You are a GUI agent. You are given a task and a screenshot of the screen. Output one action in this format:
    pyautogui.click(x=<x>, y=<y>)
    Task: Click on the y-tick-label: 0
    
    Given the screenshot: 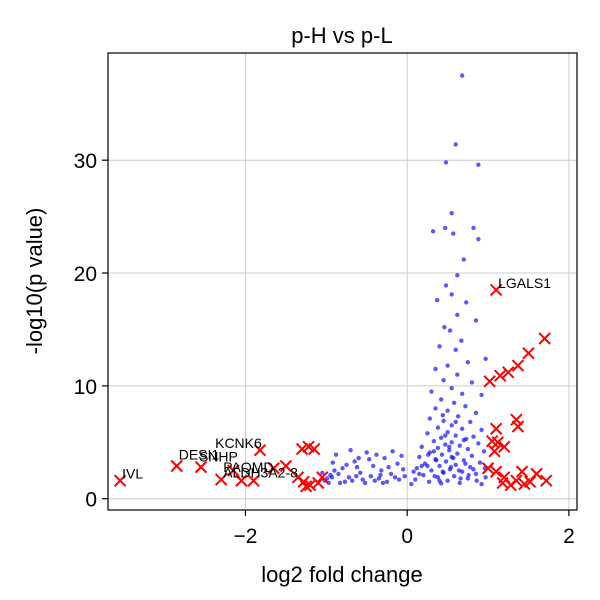 What is the action you would take?
    pyautogui.click(x=91, y=500)
    